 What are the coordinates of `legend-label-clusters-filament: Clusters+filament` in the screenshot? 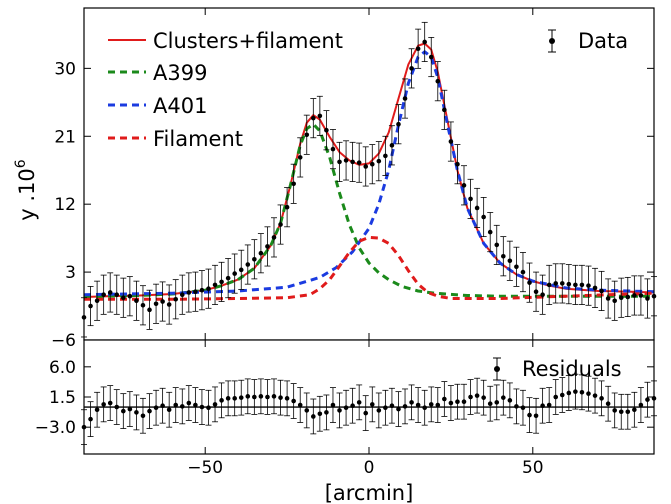 It's located at (248, 41).